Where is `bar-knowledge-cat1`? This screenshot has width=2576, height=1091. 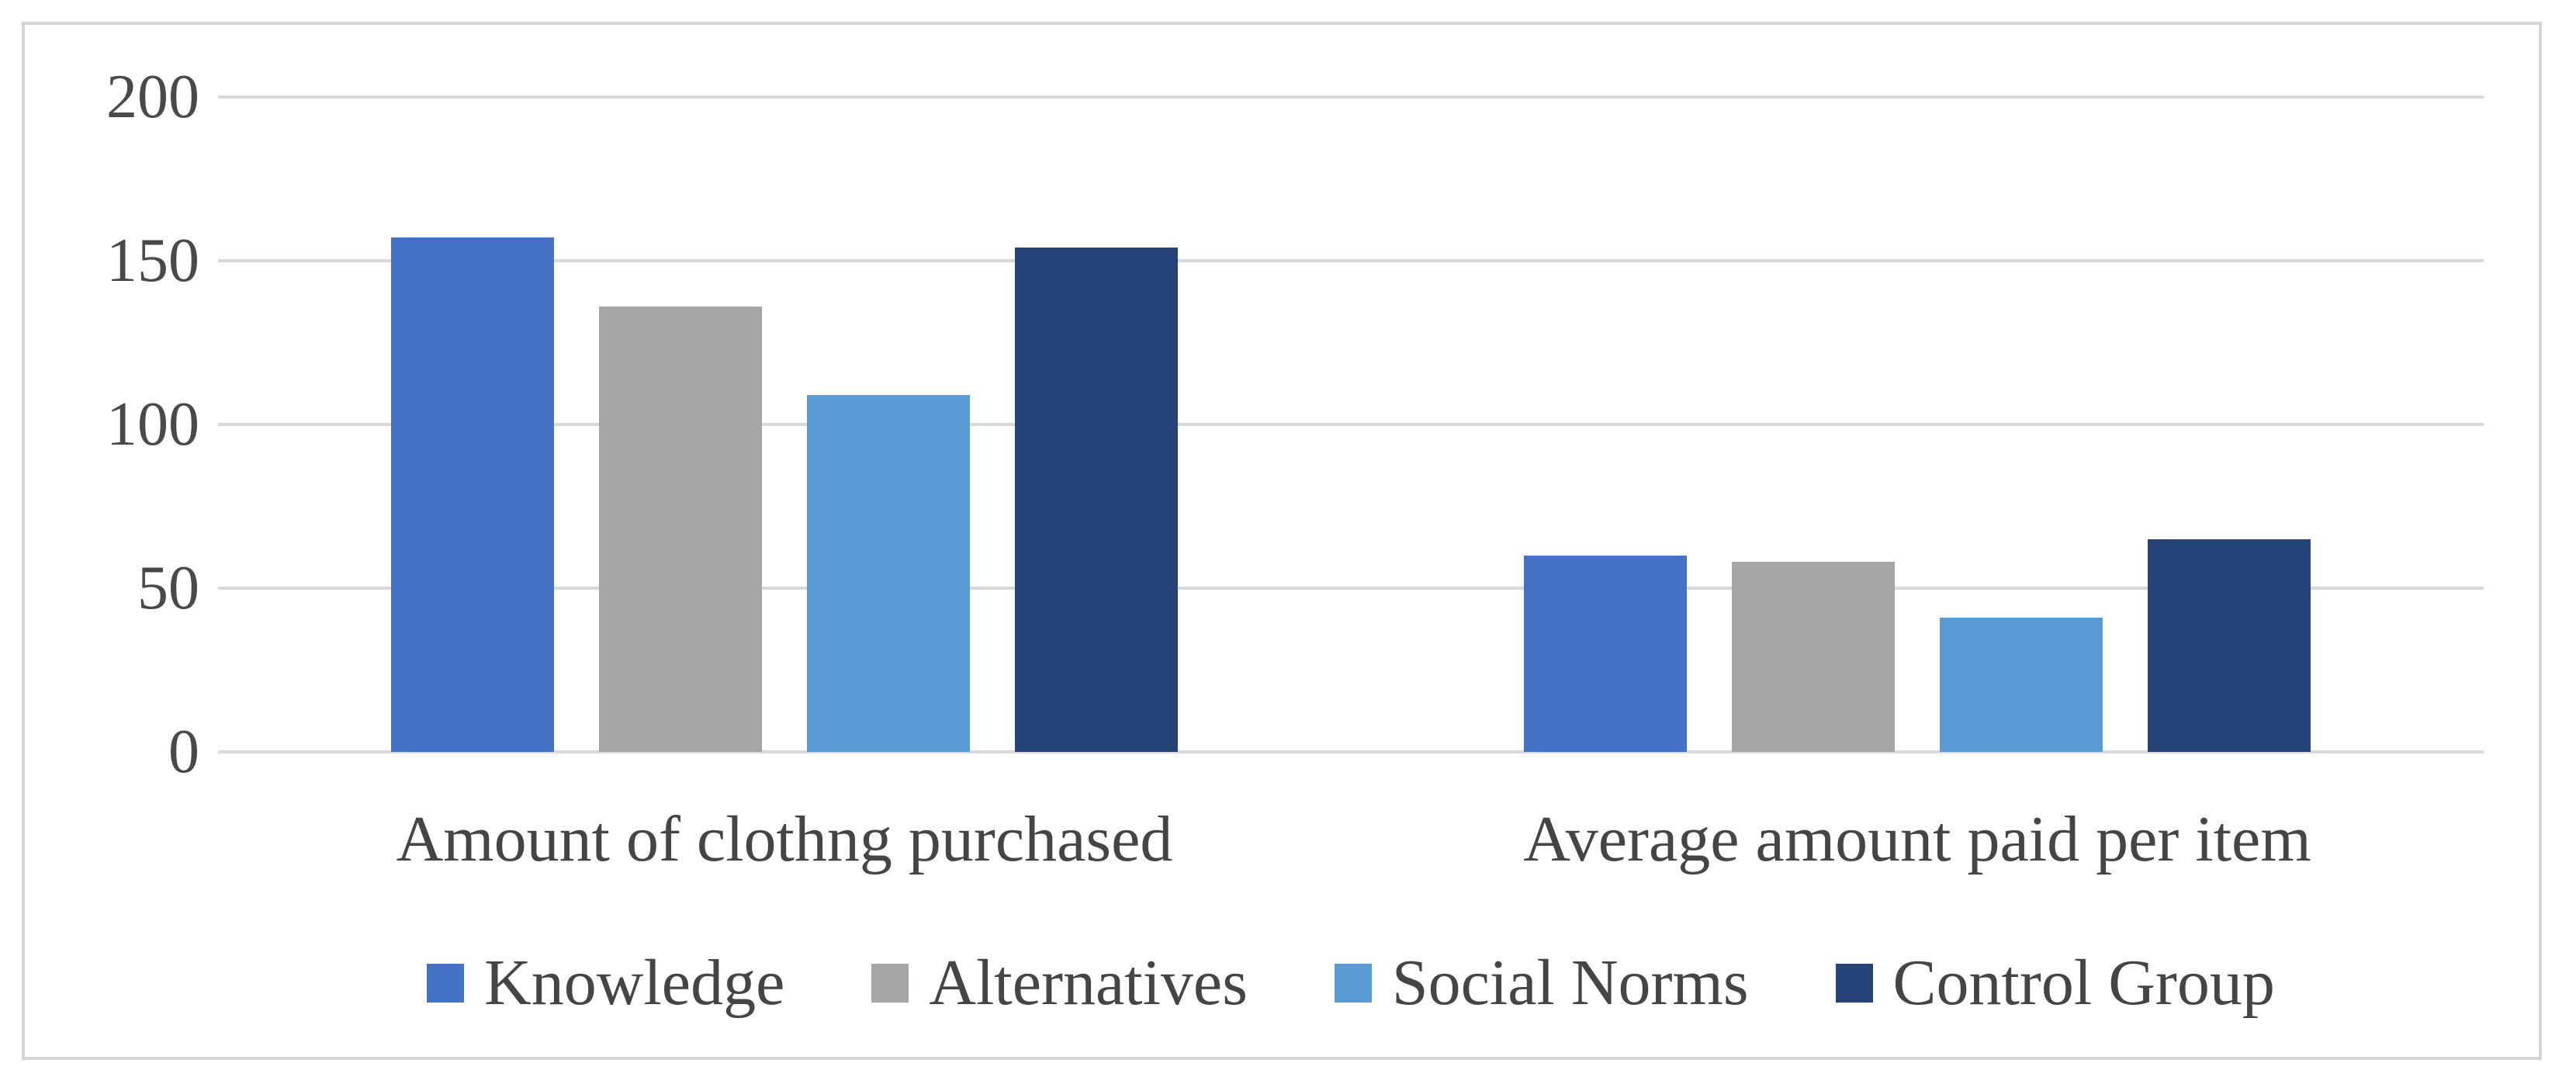
bar-knowledge-cat1 is located at coordinates (472, 494).